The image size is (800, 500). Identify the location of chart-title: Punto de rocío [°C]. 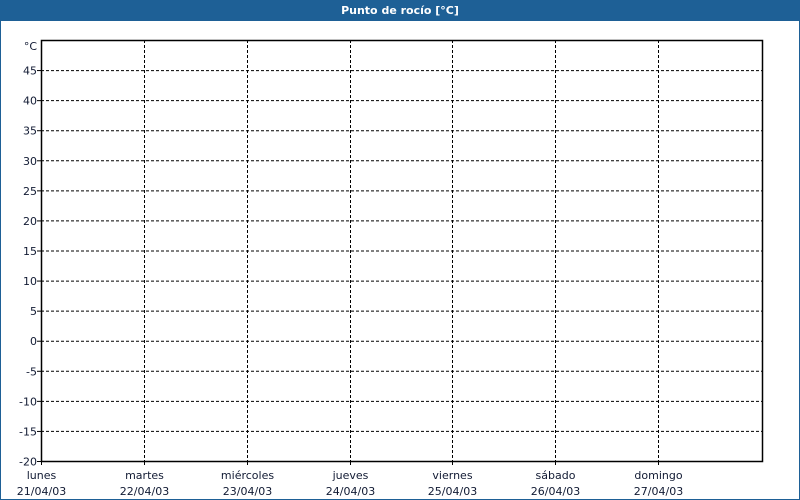
(400, 11).